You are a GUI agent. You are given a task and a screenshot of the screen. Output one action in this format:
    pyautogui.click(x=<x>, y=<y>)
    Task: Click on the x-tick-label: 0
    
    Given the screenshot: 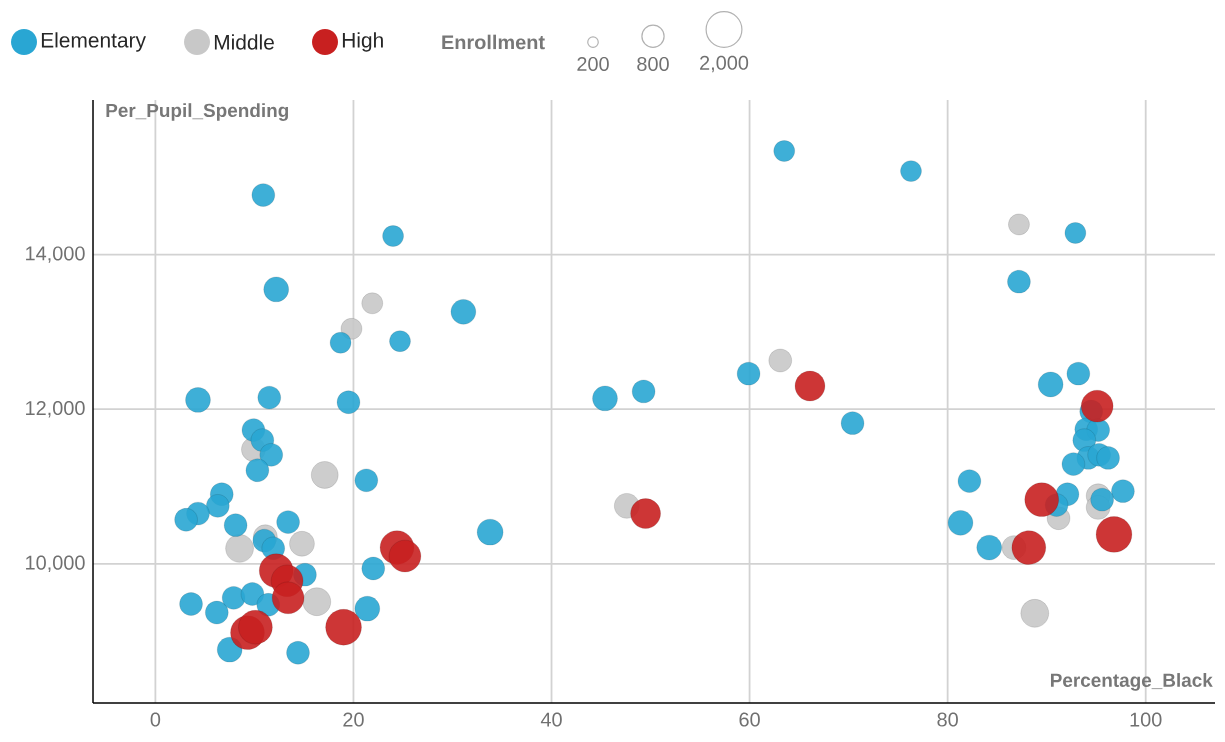 What is the action you would take?
    pyautogui.click(x=155, y=719)
    